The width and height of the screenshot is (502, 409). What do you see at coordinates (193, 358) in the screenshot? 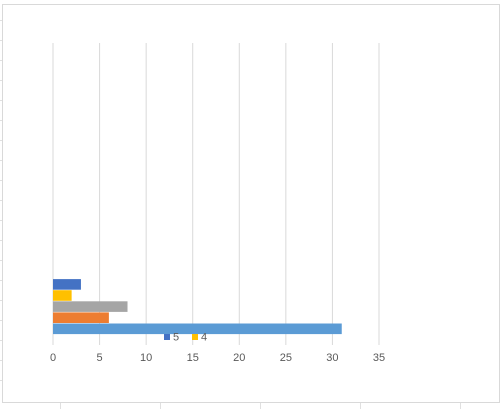
I see `x-tick-label: 15` at bounding box center [193, 358].